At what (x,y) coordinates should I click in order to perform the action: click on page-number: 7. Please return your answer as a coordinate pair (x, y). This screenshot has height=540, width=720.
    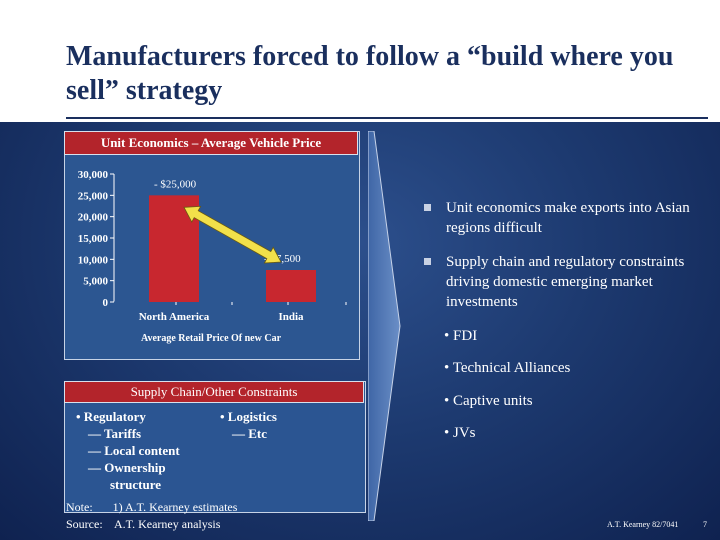
    Looking at the image, I should click on (705, 524).